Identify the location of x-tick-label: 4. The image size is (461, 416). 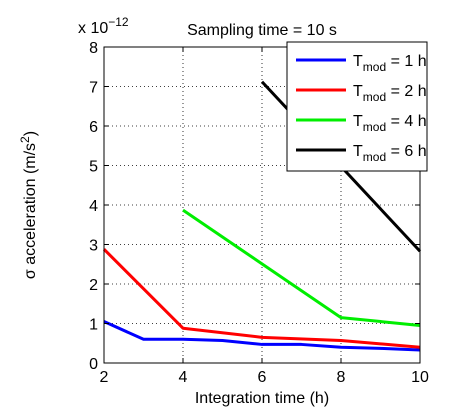
(183, 377).